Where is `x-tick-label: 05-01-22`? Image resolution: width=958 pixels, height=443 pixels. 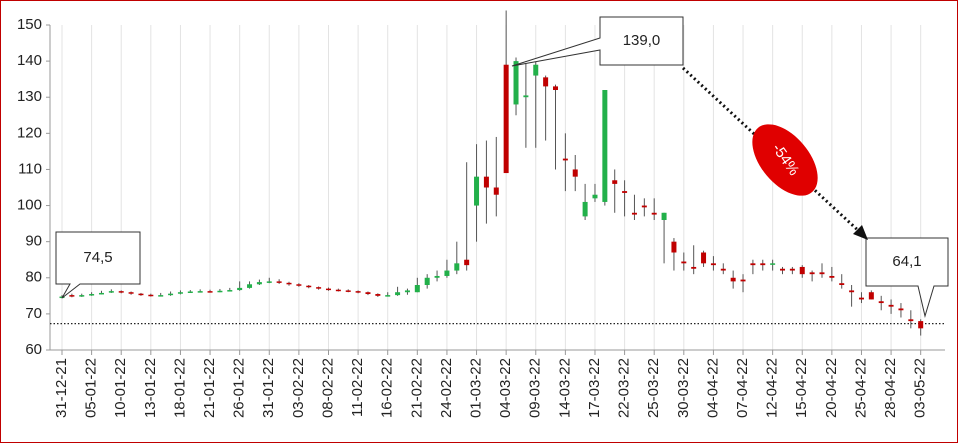
x-tick-label: 05-01-22 is located at coordinates (91, 388).